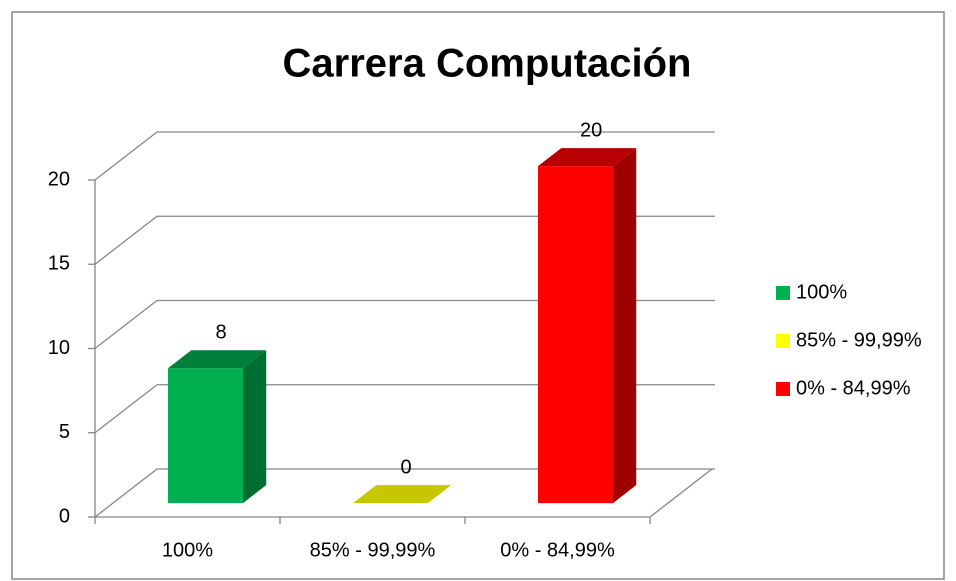 The height and width of the screenshot is (581, 956). What do you see at coordinates (681, 493) in the screenshot?
I see `floor-edge` at bounding box center [681, 493].